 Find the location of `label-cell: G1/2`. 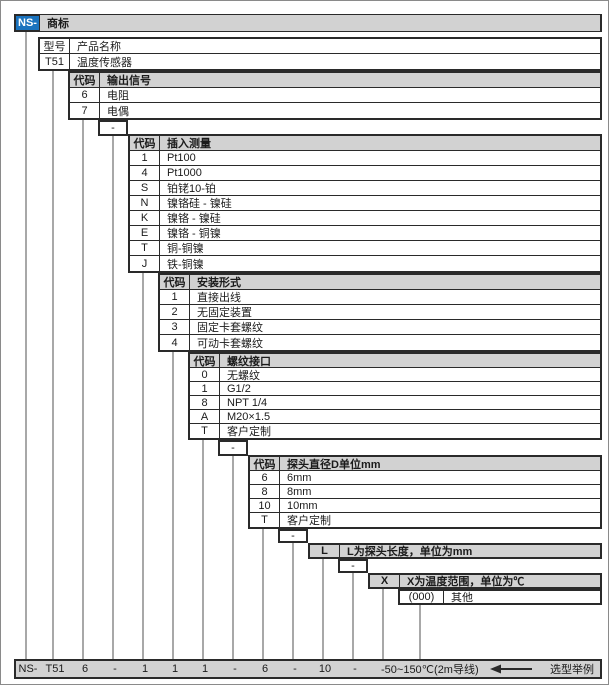

label-cell: G1/2 is located at coordinates (239, 388).